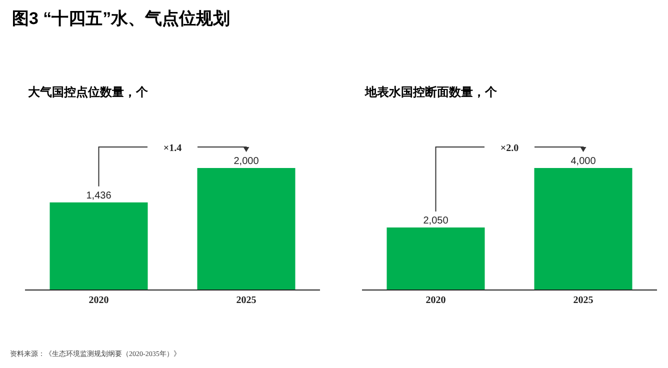  I want to click on data-label: 2,050, so click(436, 220).